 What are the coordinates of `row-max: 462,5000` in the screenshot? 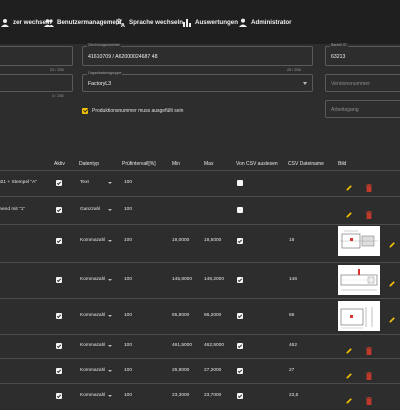 It's located at (214, 345).